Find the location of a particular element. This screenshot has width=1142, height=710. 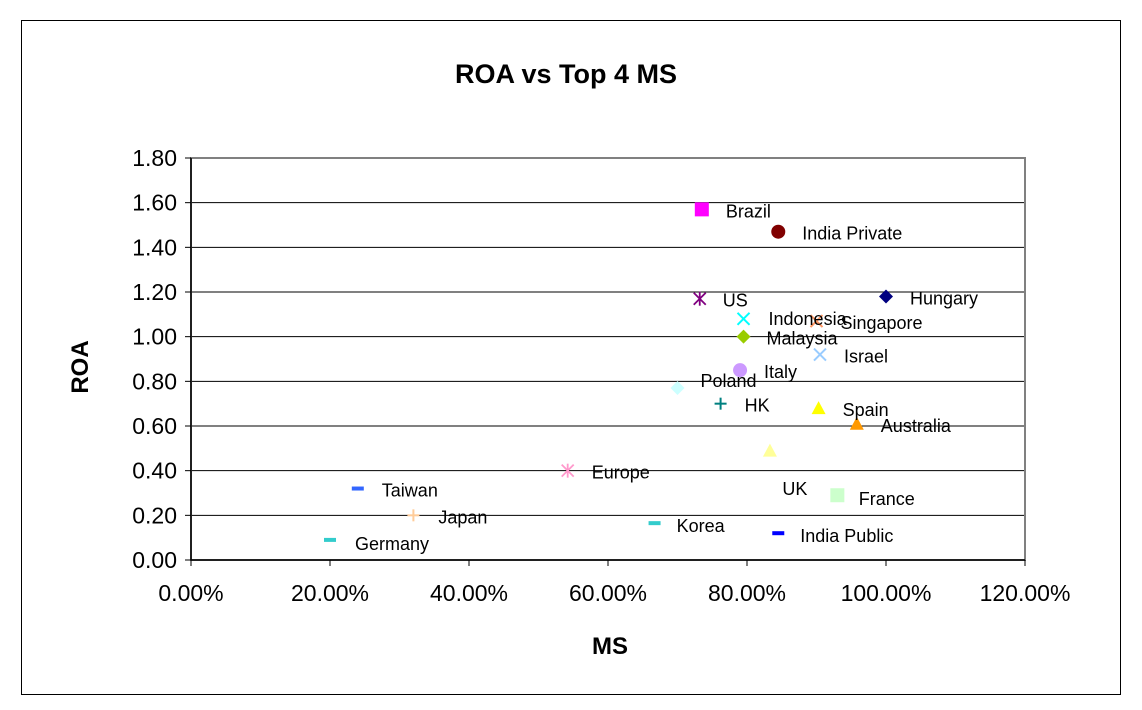

chart-title: ROA vs Top 4 MS is located at coordinates (566, 74).